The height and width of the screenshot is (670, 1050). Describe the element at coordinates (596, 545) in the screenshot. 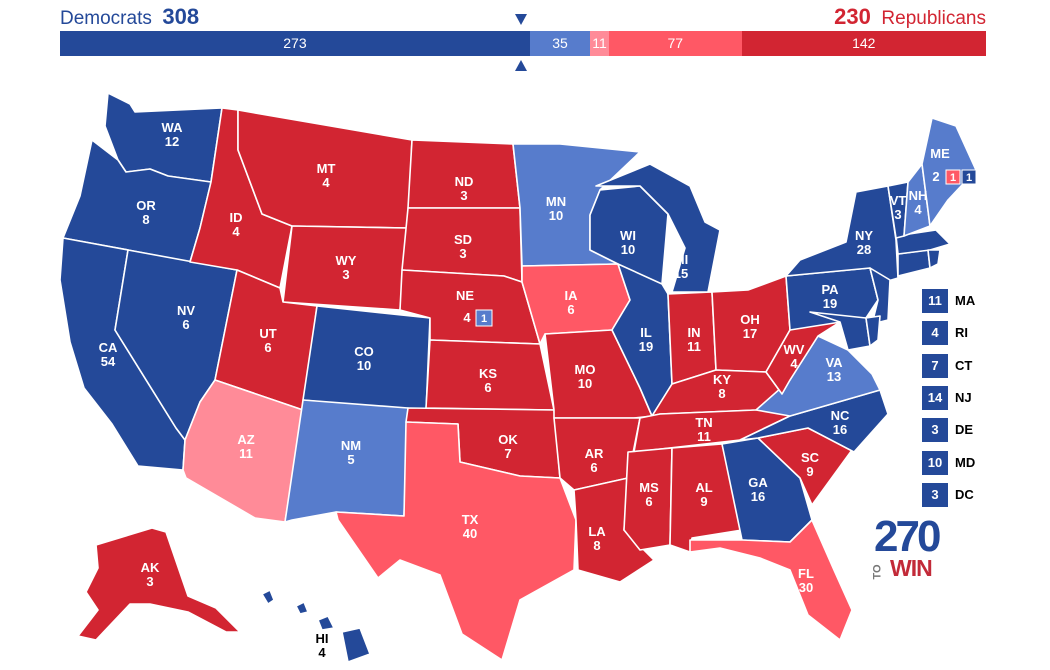

I see `state-votes-LA: 8` at that location.